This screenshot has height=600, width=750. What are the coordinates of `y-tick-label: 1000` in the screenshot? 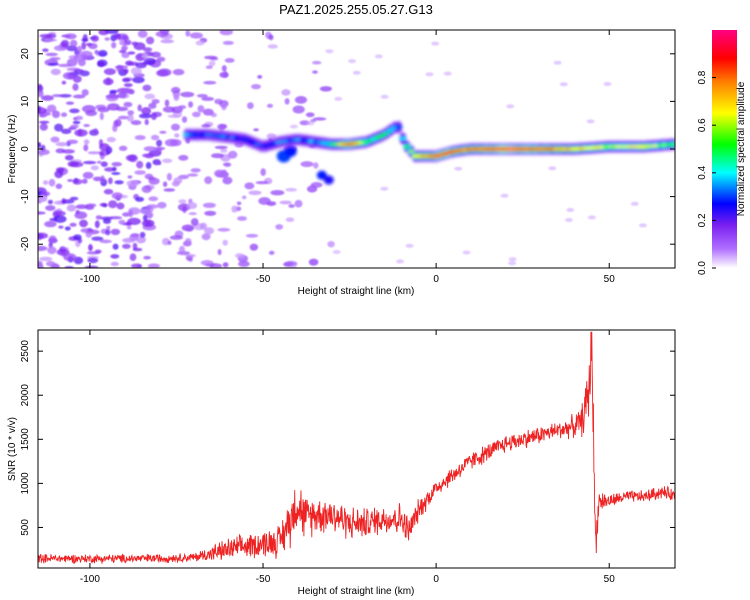 It's located at (25, 483).